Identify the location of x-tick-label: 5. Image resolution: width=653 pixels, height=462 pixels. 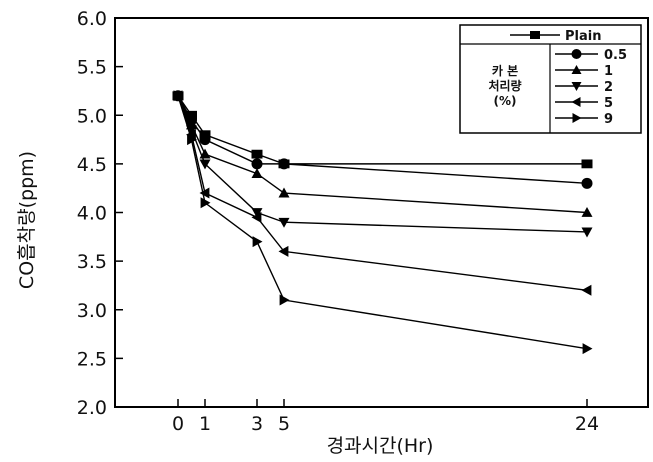
(284, 424).